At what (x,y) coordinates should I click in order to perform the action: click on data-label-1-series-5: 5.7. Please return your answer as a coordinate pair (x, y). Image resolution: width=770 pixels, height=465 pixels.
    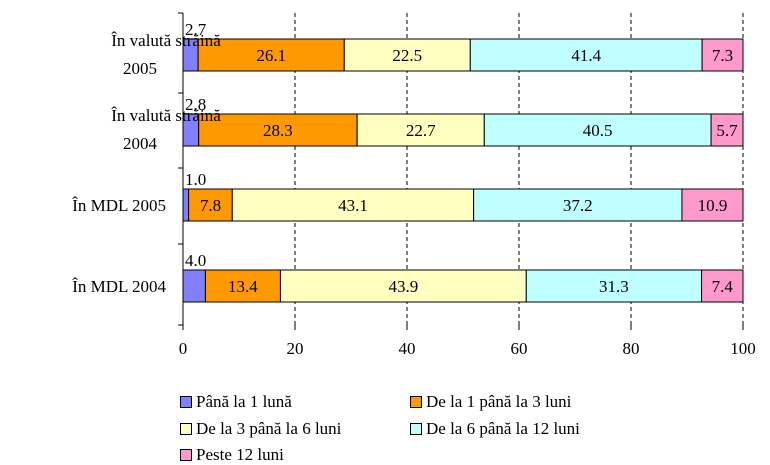
    Looking at the image, I should click on (727, 130).